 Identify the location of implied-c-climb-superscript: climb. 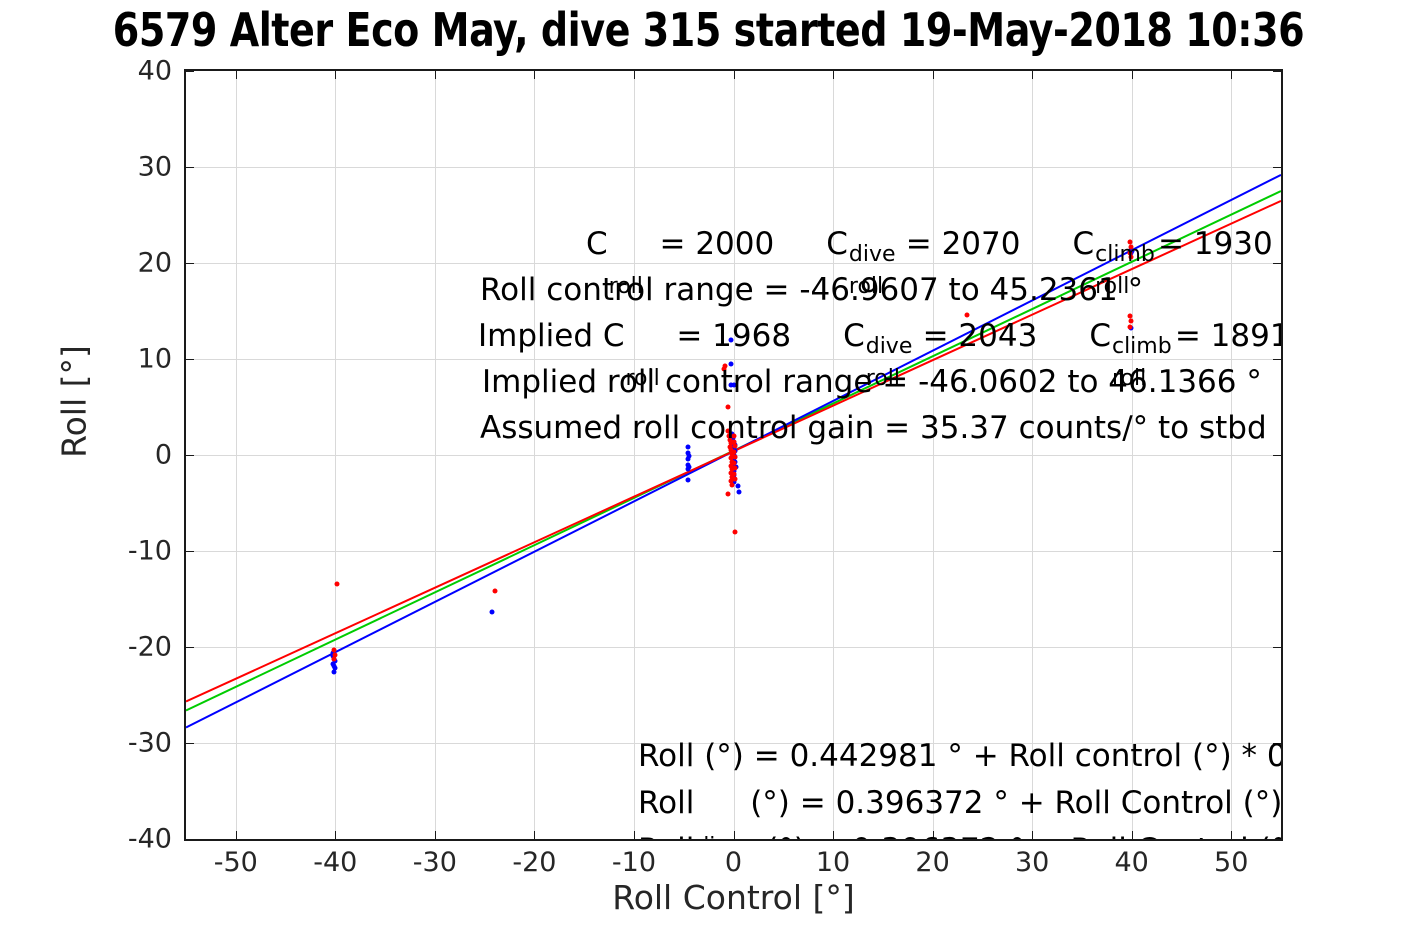
(1141, 346).